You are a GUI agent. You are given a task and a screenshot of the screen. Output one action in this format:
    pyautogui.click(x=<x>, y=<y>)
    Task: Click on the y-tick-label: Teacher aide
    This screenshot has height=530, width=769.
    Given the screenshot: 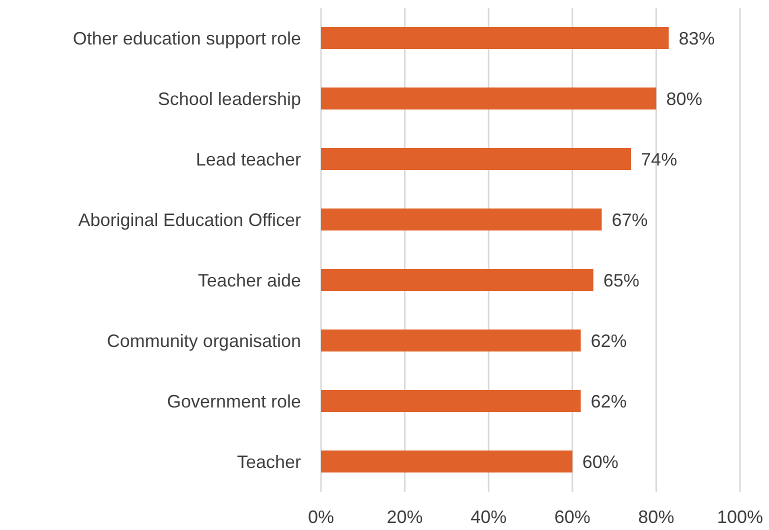 What is the action you would take?
    pyautogui.click(x=249, y=280)
    